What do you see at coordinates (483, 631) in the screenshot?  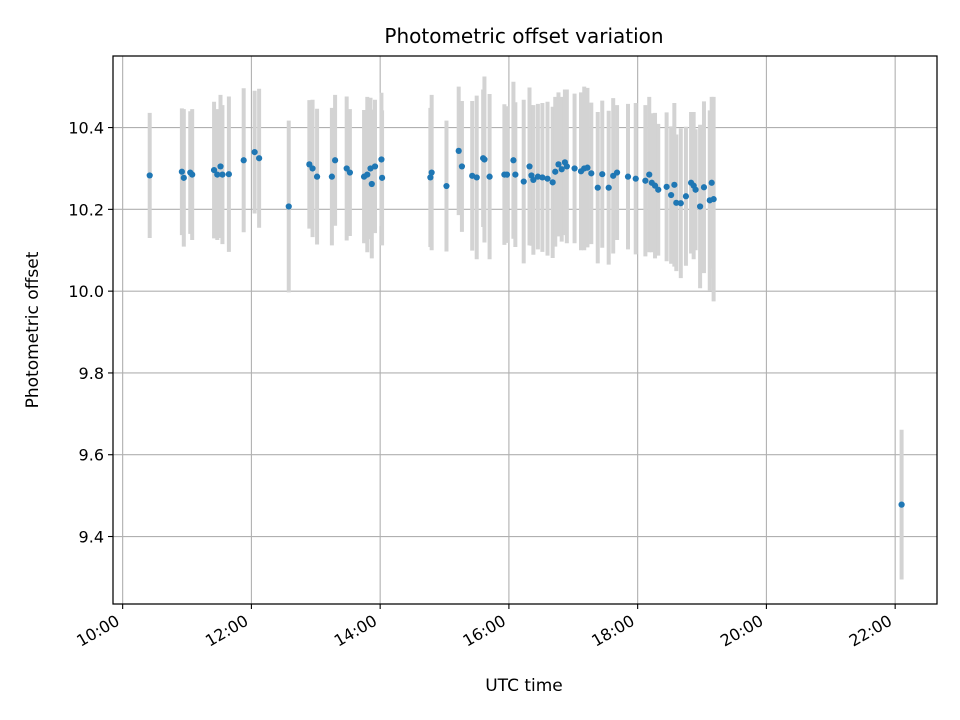 I see `x-tick-label: 16:00` at bounding box center [483, 631].